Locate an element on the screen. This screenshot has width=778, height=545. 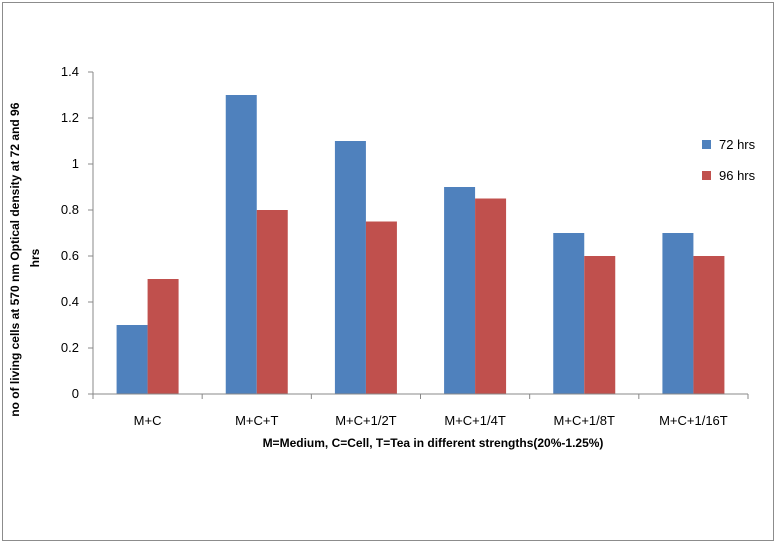
legend-label: 72 hrs is located at coordinates (737, 144).